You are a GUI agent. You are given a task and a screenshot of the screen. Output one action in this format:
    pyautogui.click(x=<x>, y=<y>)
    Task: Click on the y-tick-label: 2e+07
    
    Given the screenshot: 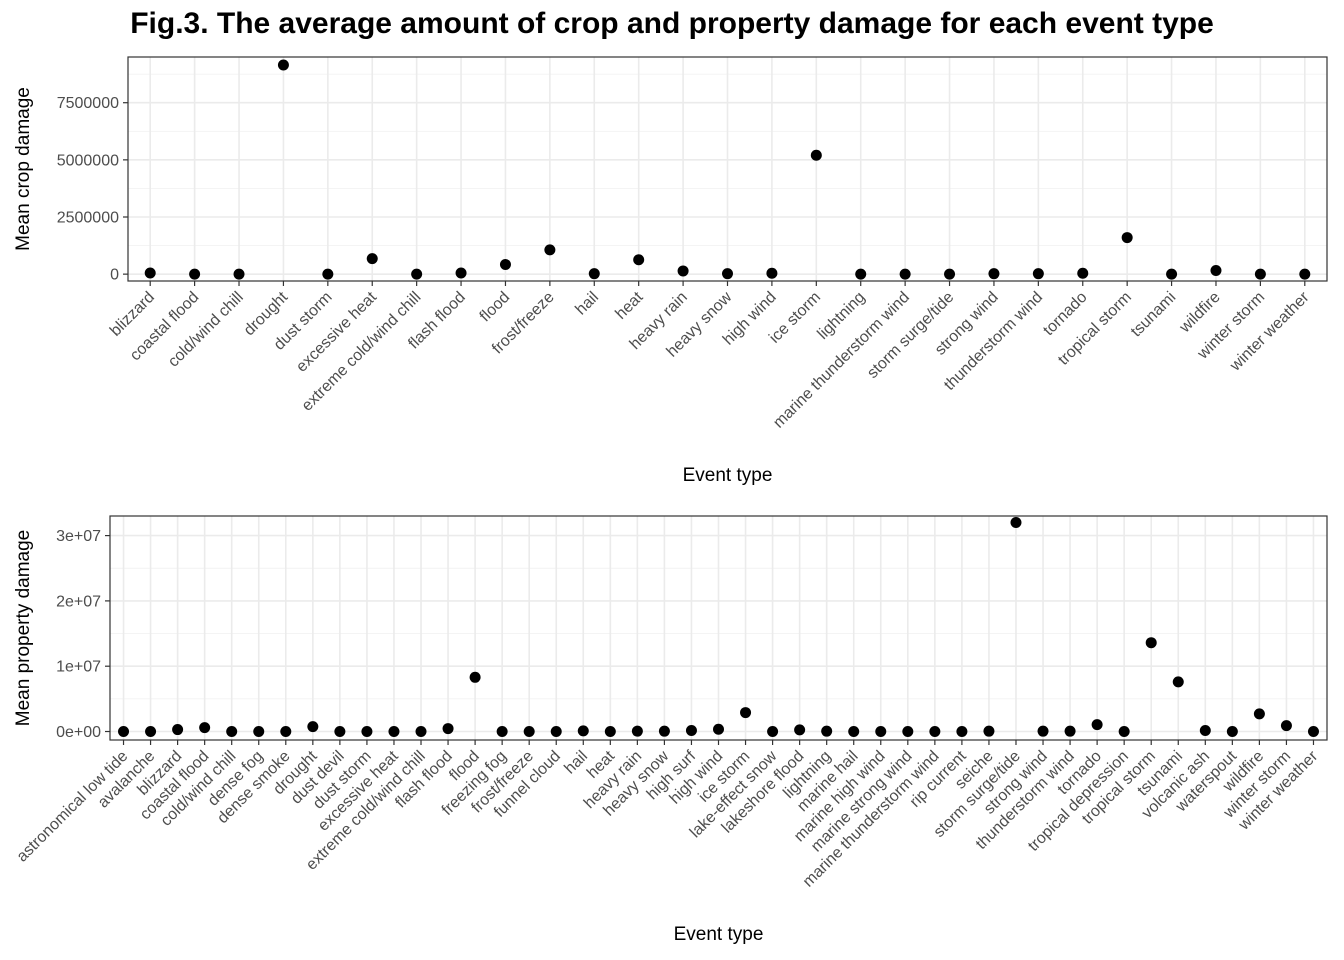 What is the action you would take?
    pyautogui.click(x=78, y=601)
    